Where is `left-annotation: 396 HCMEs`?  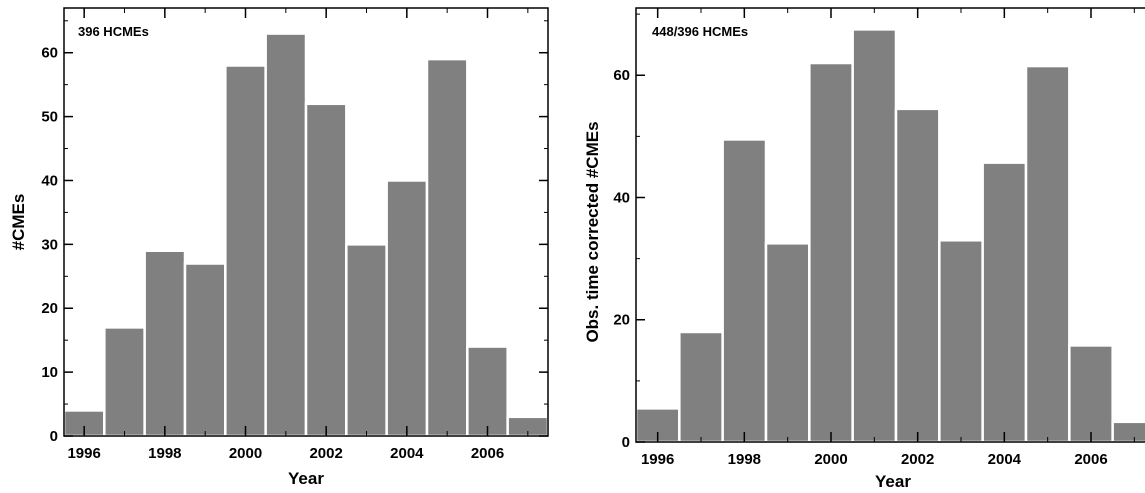
left-annotation: 396 HCMEs is located at coordinates (113, 31).